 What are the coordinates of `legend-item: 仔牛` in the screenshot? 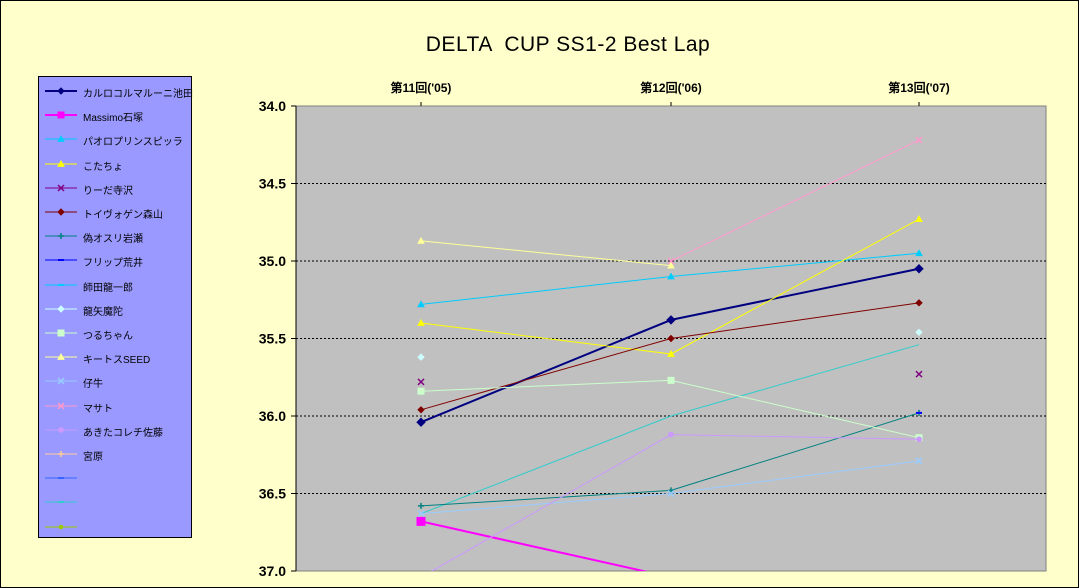 It's located at (115, 382).